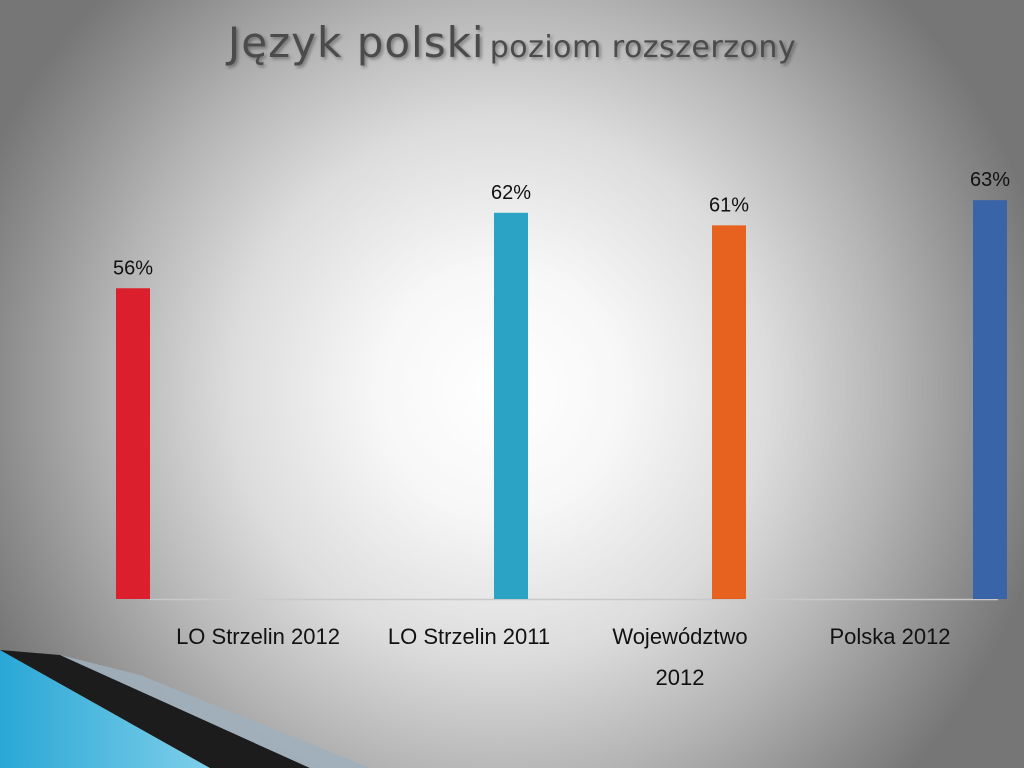  Describe the element at coordinates (511, 193) in the screenshot. I see `data-label-2: 62%` at that location.